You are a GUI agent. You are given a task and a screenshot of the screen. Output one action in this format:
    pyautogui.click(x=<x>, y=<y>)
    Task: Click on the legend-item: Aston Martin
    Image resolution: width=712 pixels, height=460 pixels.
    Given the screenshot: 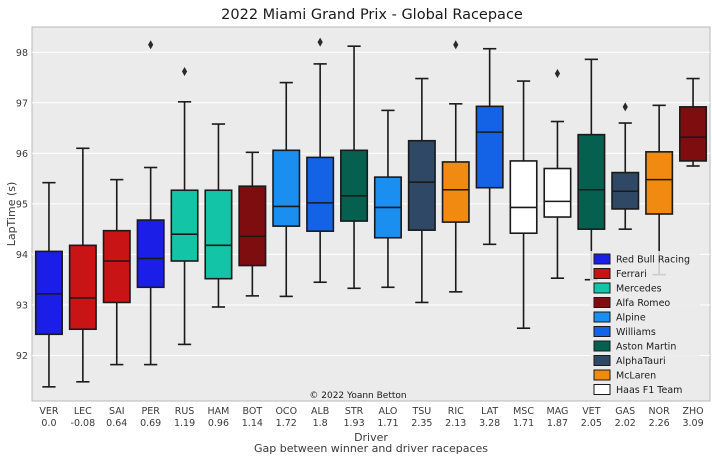 What is the action you would take?
    pyautogui.click(x=634, y=346)
    